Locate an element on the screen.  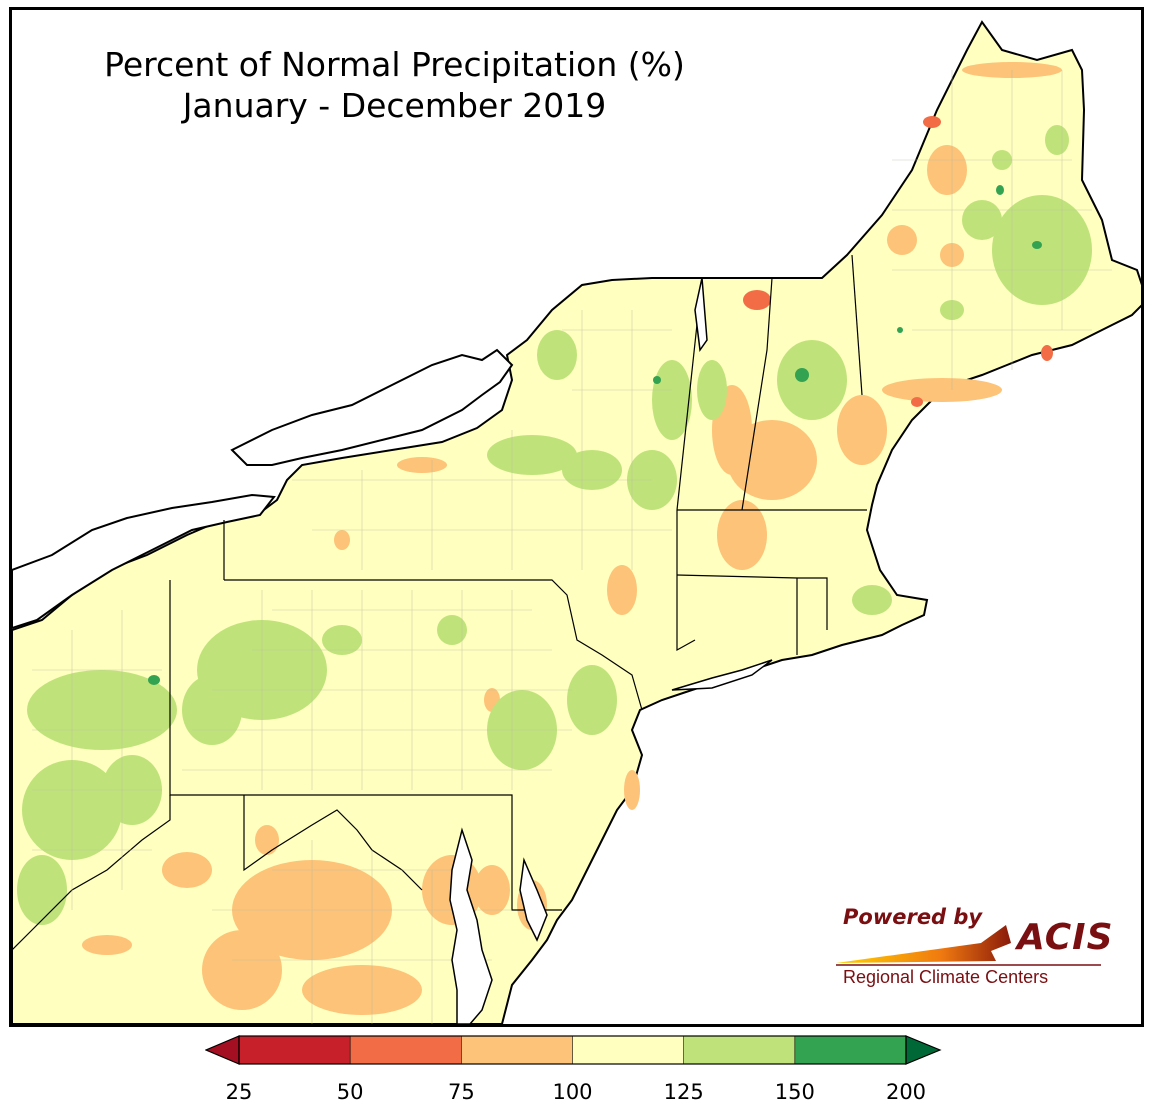
colorbar-extend-high is located at coordinates (923, 1050).